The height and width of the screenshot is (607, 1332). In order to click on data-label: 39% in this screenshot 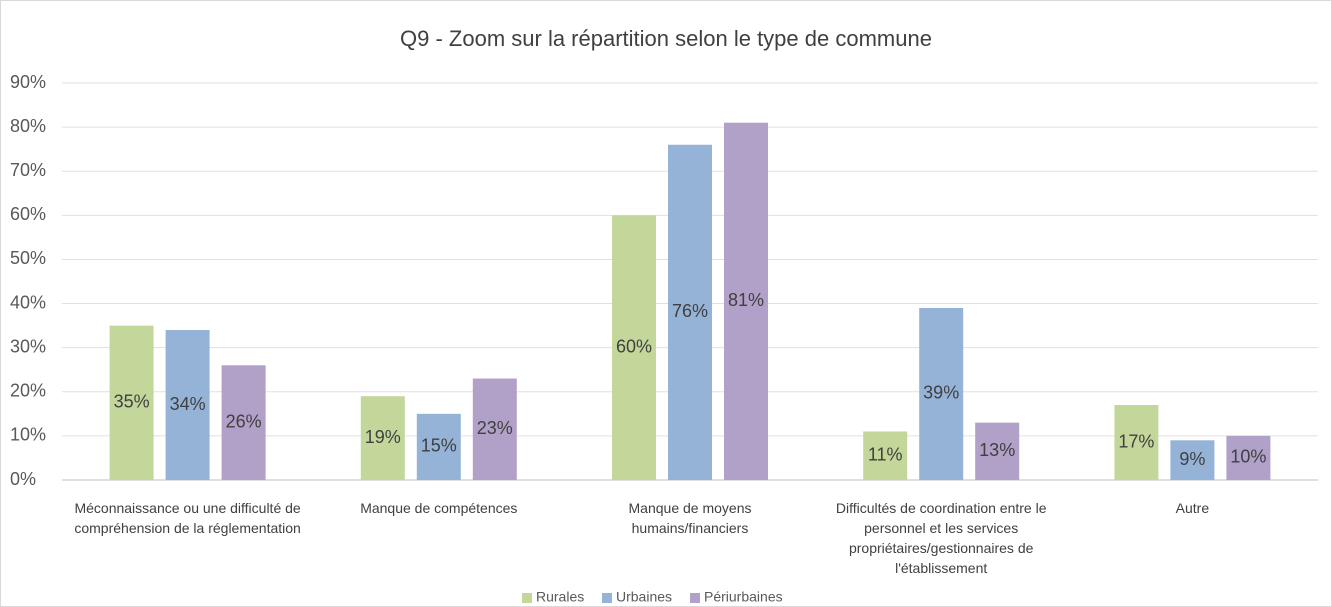, I will do `click(941, 393)`.